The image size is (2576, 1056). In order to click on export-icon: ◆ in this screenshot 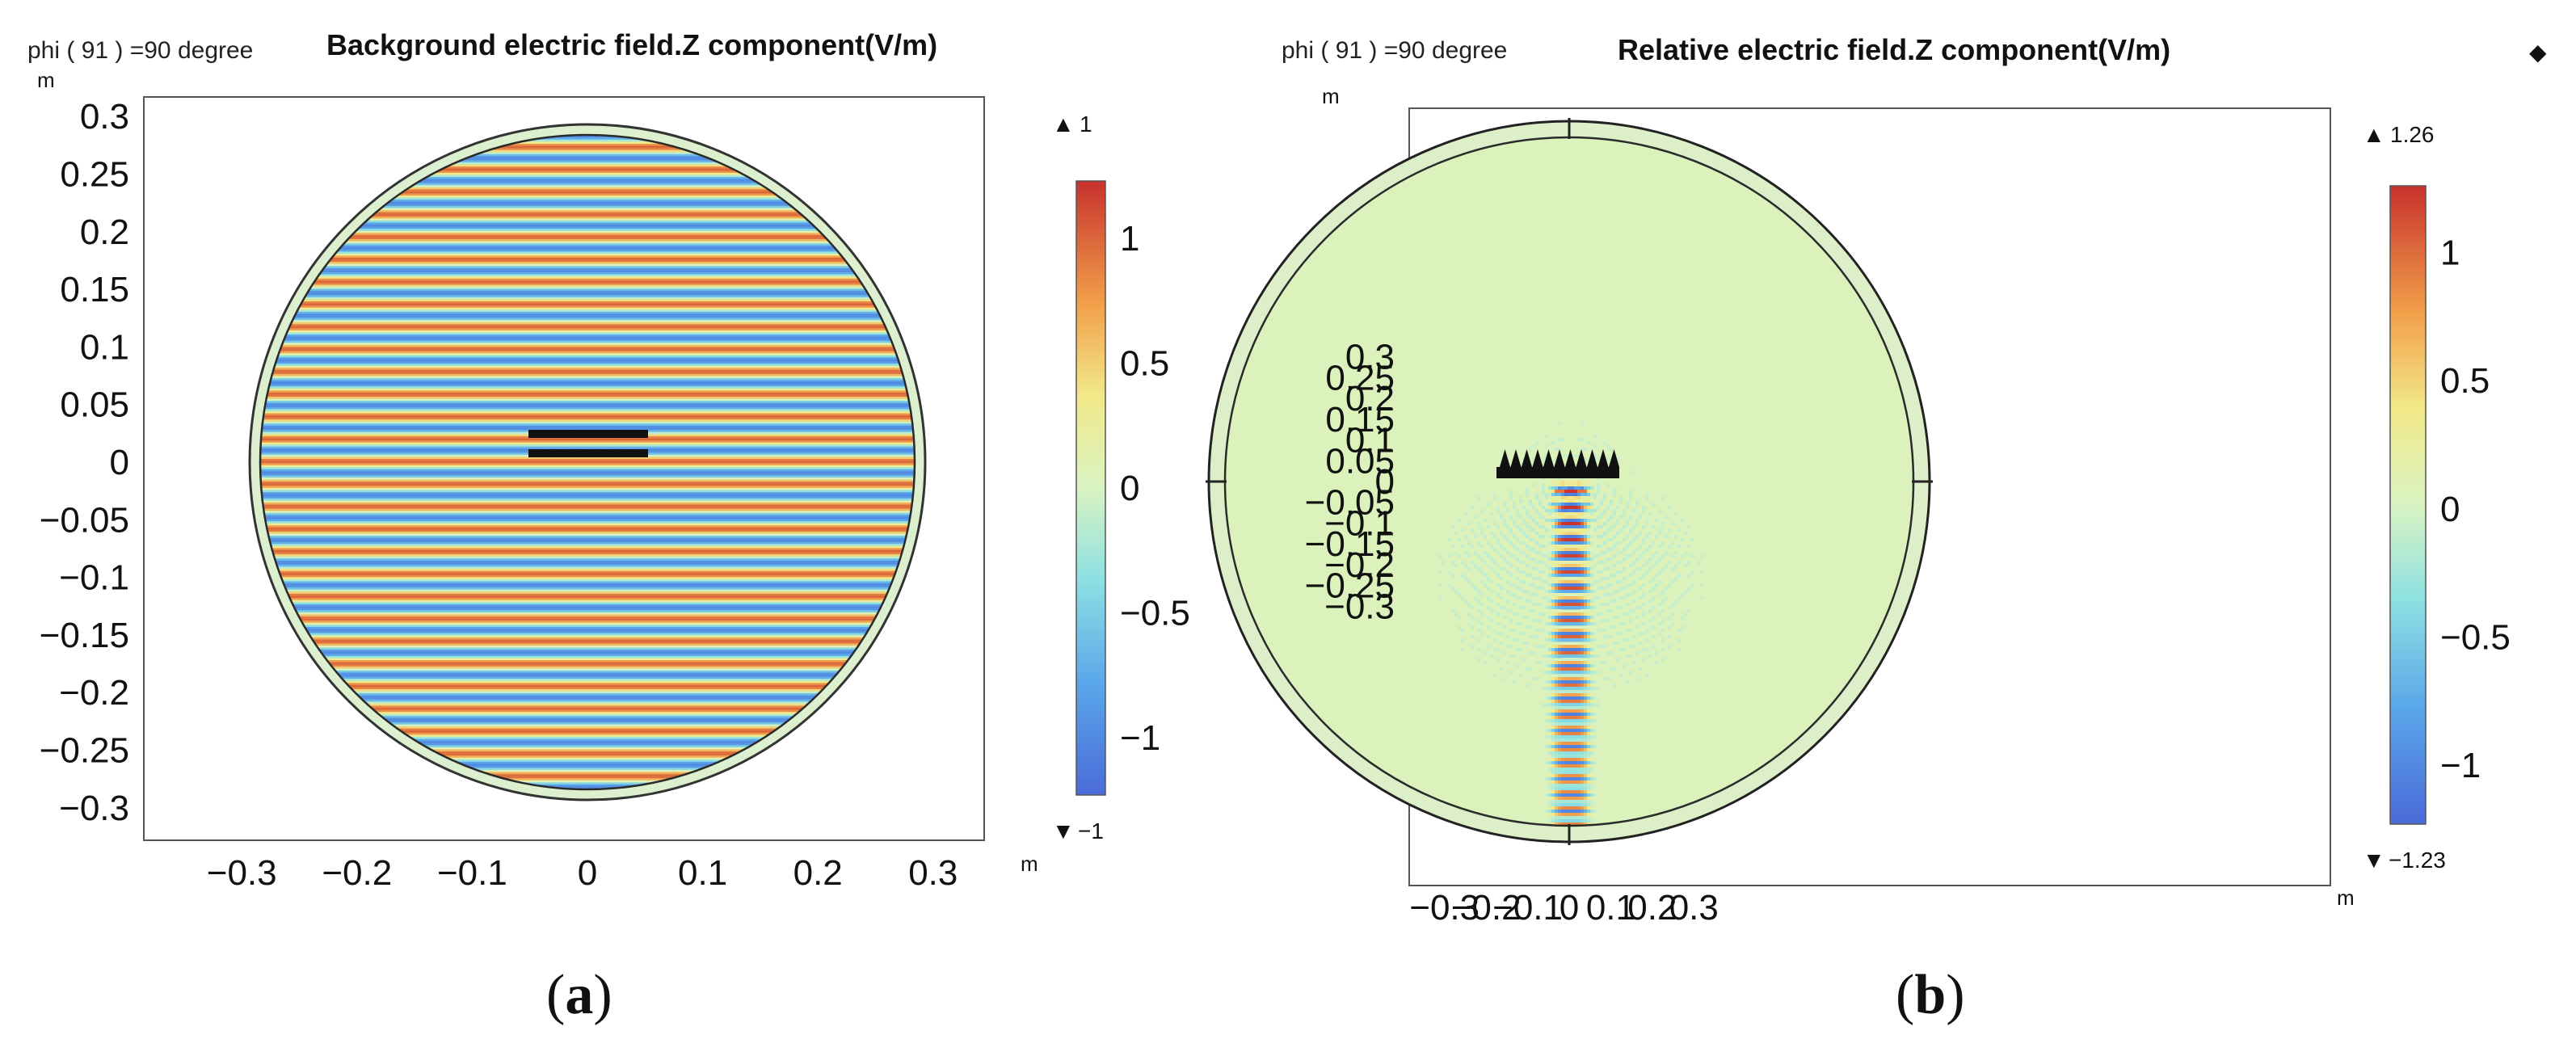, I will do `click(2538, 53)`.